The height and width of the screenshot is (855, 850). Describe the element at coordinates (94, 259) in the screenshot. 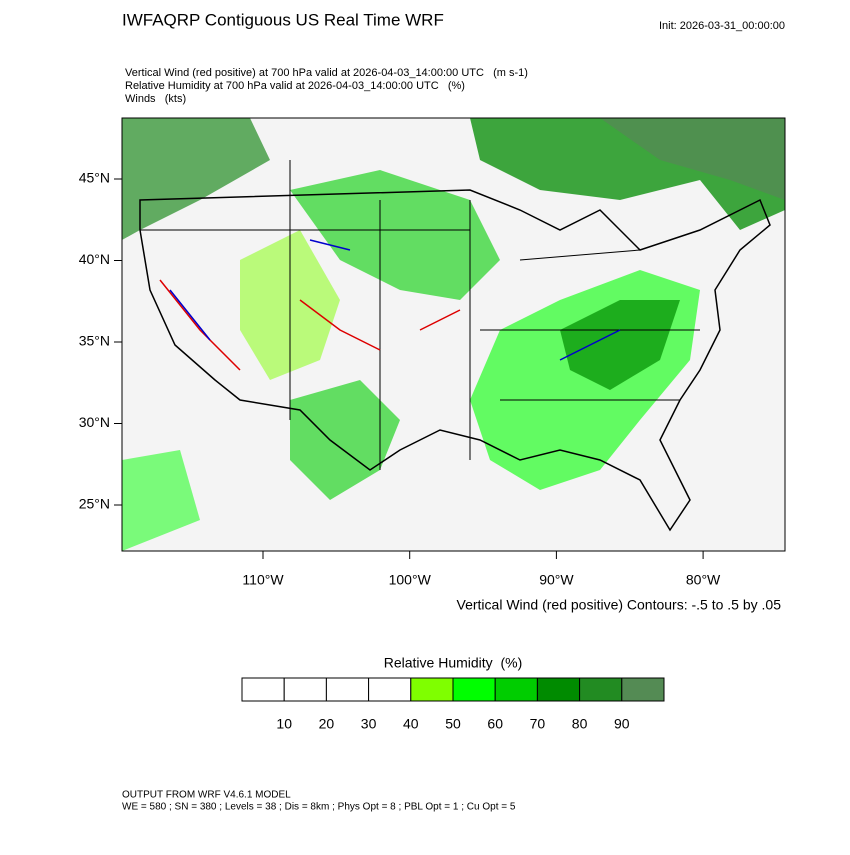

I see `lat-tick-label: 40°N` at that location.